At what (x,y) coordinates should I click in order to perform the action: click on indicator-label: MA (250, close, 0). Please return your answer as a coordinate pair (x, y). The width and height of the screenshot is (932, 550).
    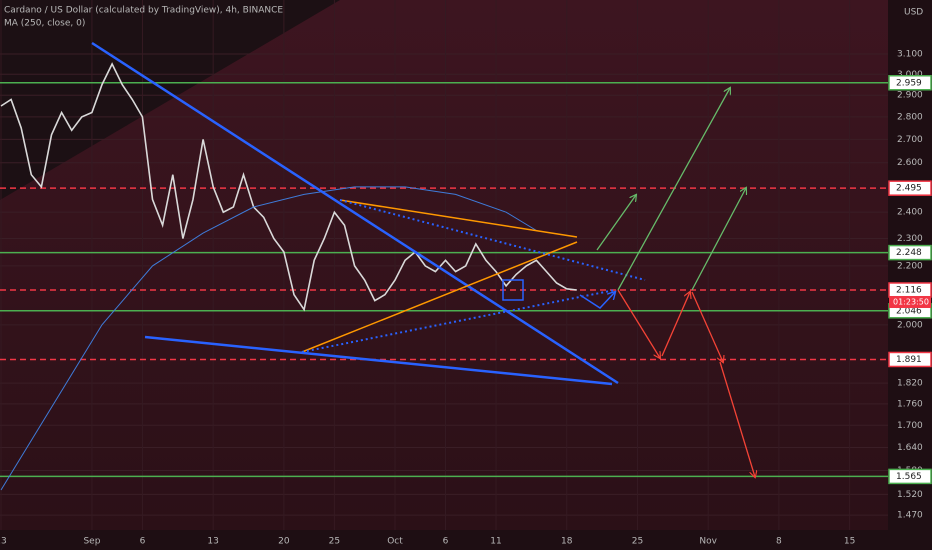
    Looking at the image, I should click on (44, 24).